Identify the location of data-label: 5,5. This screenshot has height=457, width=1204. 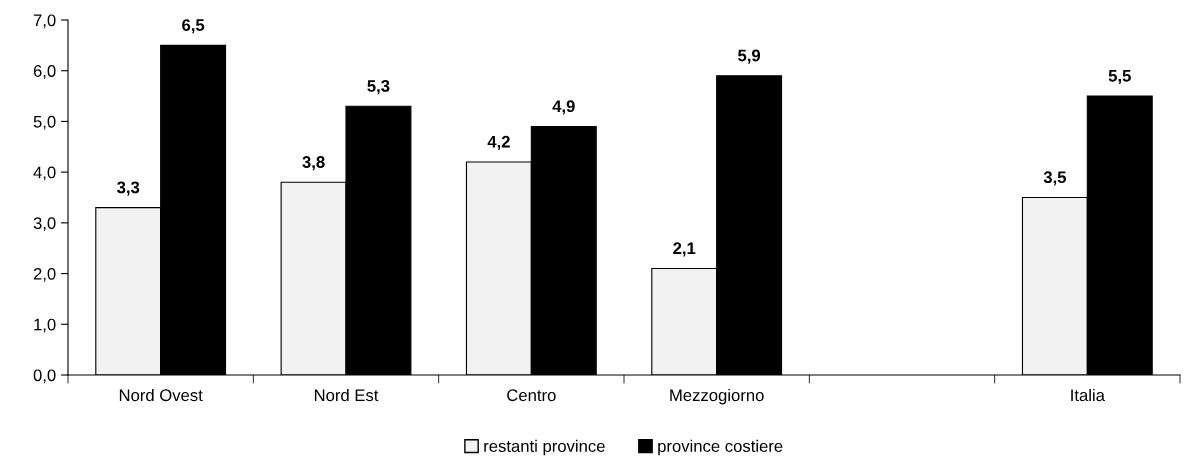
(1119, 77).